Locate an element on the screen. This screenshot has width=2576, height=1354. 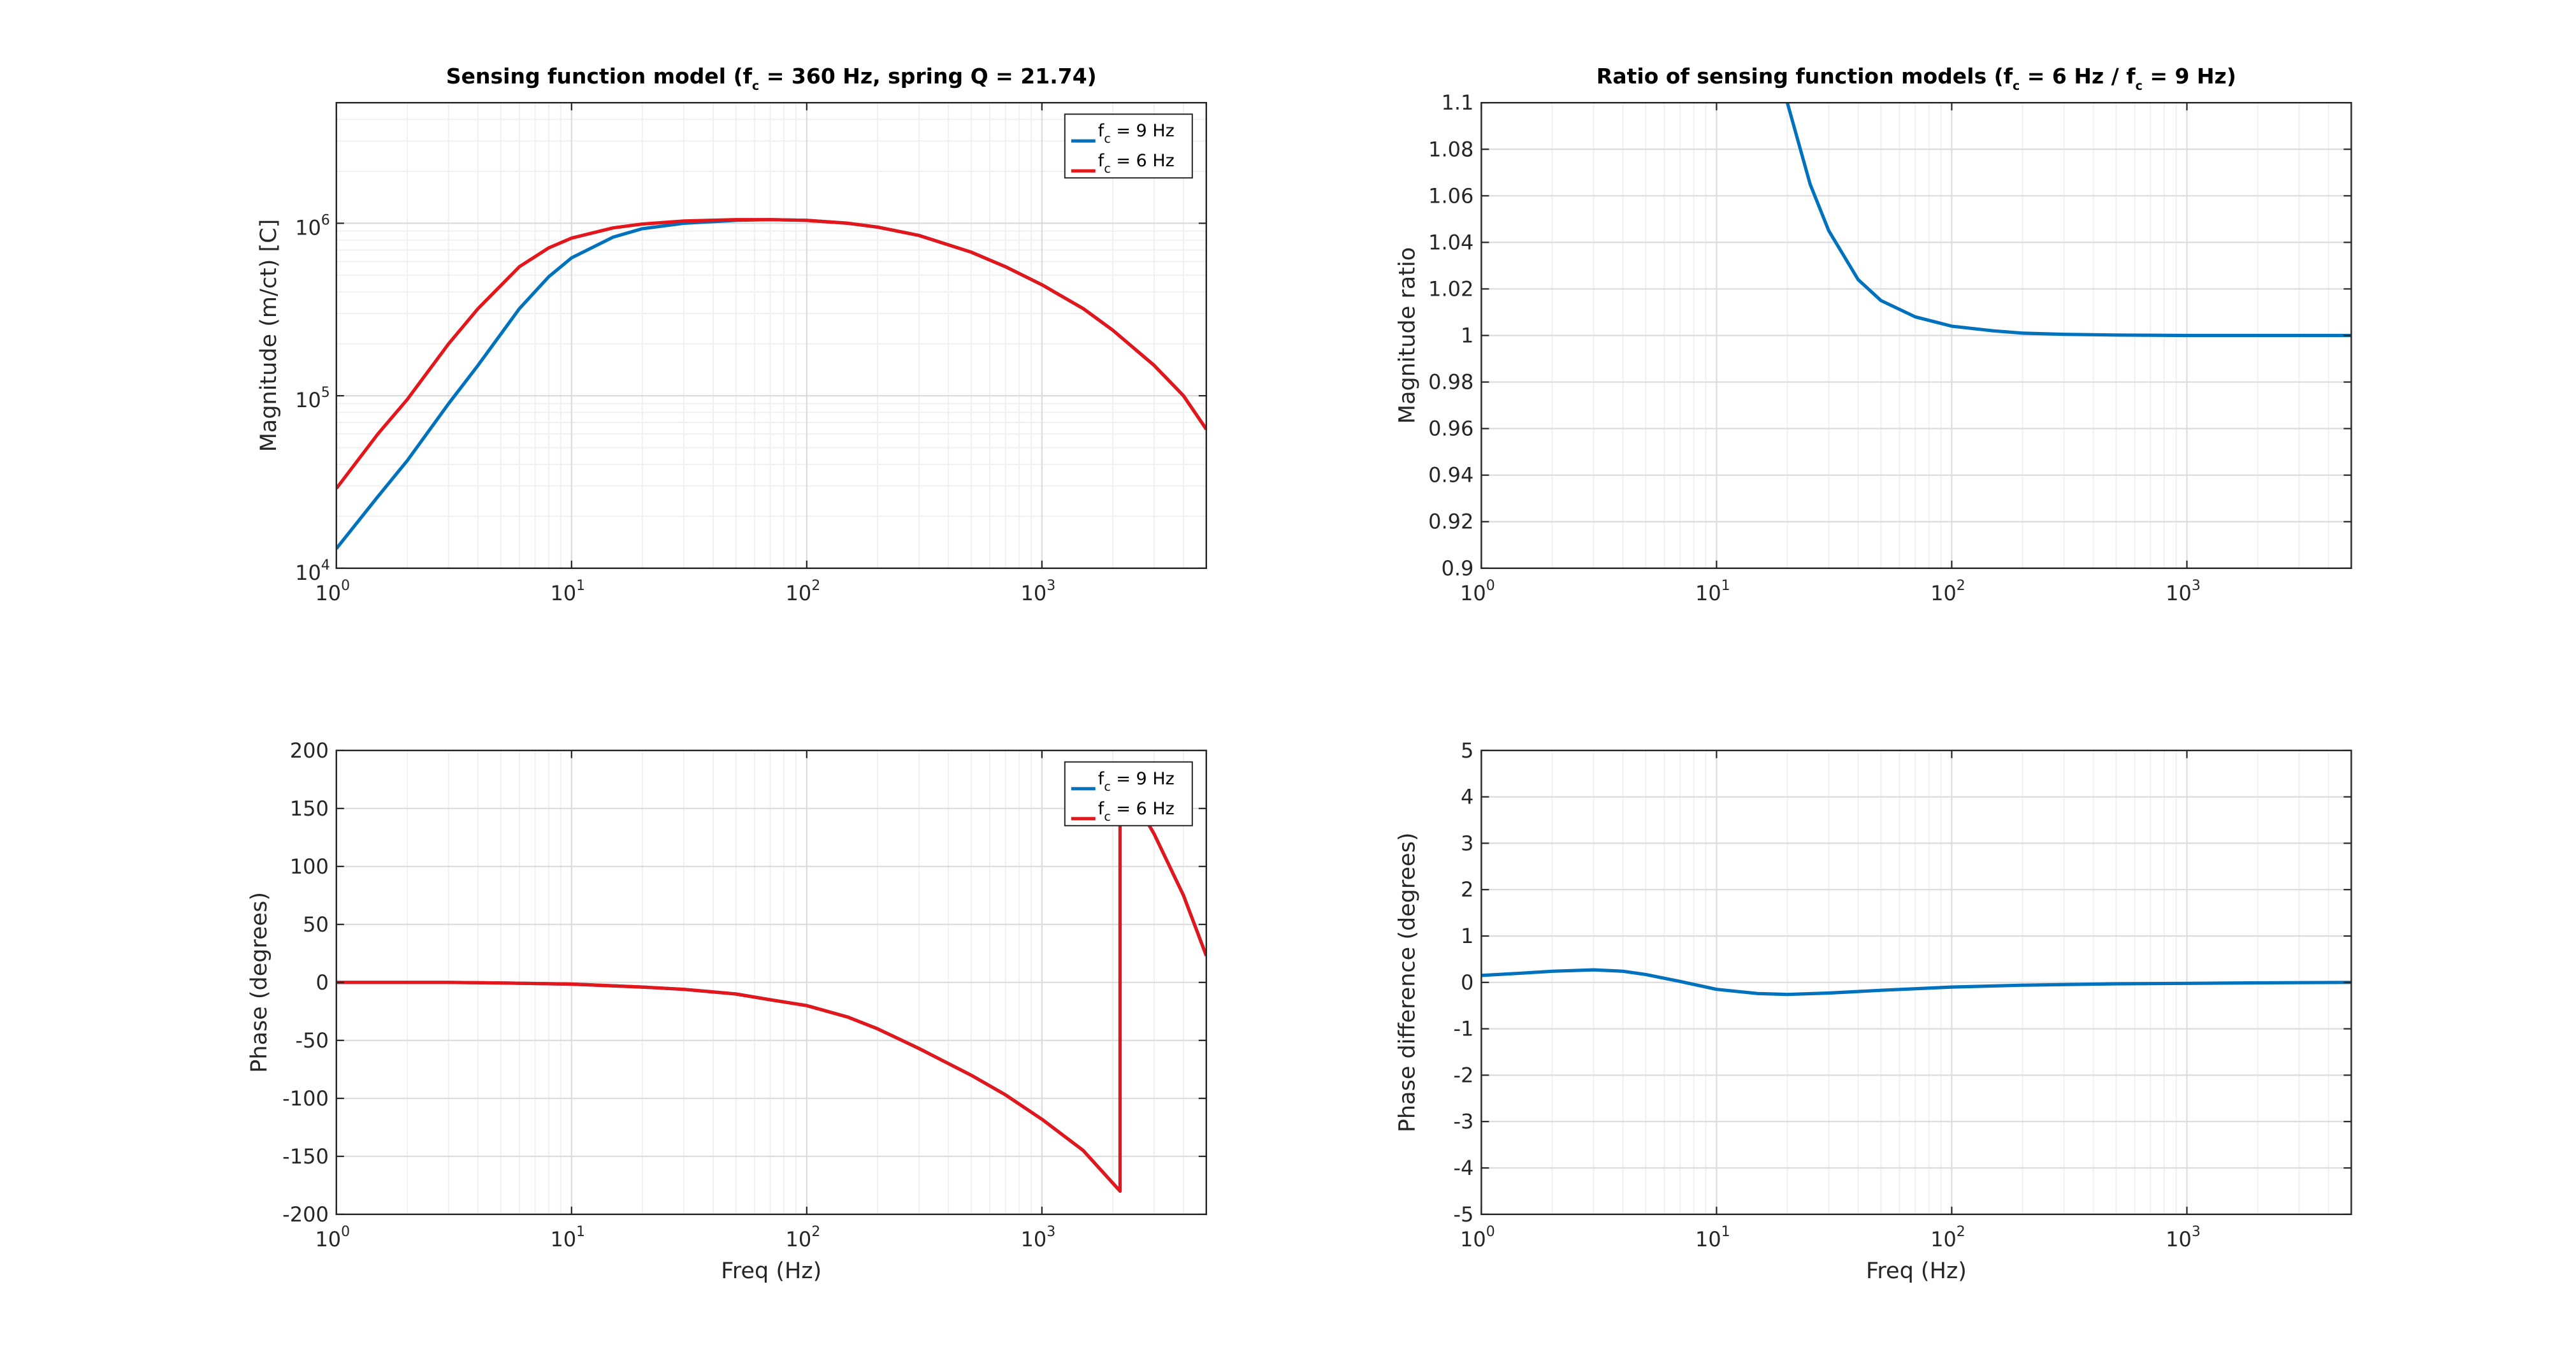
y-axis-label: Magnitude ratio is located at coordinates (1407, 336).